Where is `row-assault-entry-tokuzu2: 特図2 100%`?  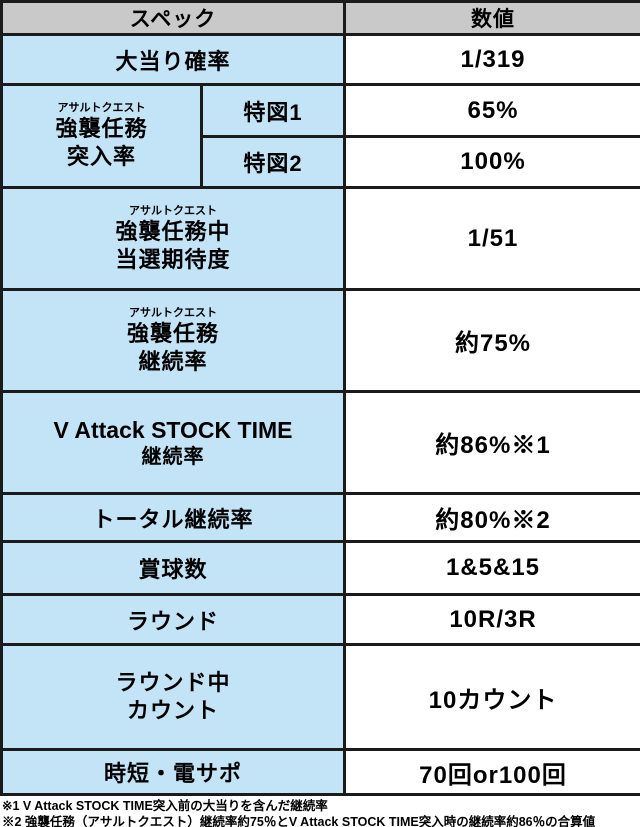 row-assault-entry-tokuzu2: 特図2 100% is located at coordinates (321, 162).